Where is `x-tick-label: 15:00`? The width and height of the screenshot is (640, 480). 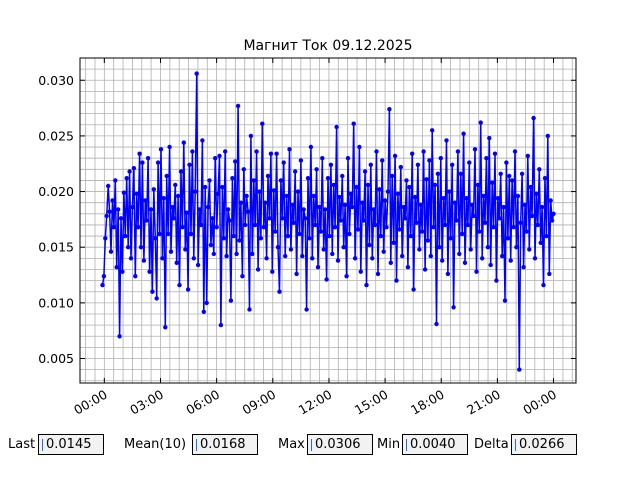
x-tick-label: 15:00 is located at coordinates (371, 402).